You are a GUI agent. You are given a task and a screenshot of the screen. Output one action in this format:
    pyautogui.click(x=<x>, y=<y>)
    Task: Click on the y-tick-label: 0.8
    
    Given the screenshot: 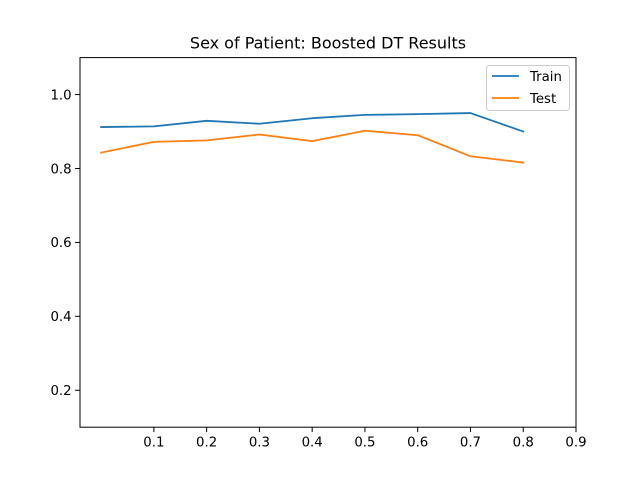 What is the action you would take?
    pyautogui.click(x=60, y=169)
    